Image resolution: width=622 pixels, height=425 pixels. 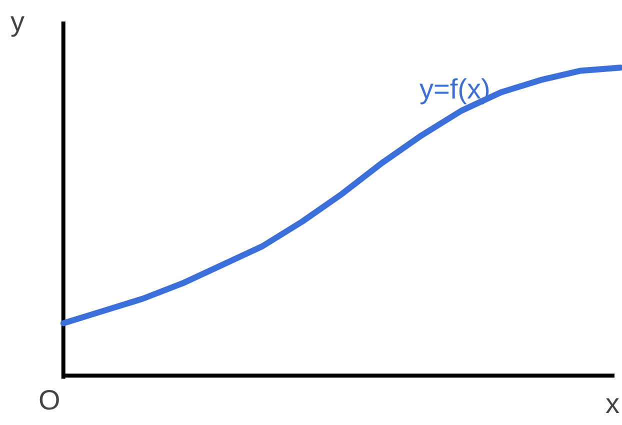 What do you see at coordinates (17, 21) in the screenshot?
I see `y-axis-title: y` at bounding box center [17, 21].